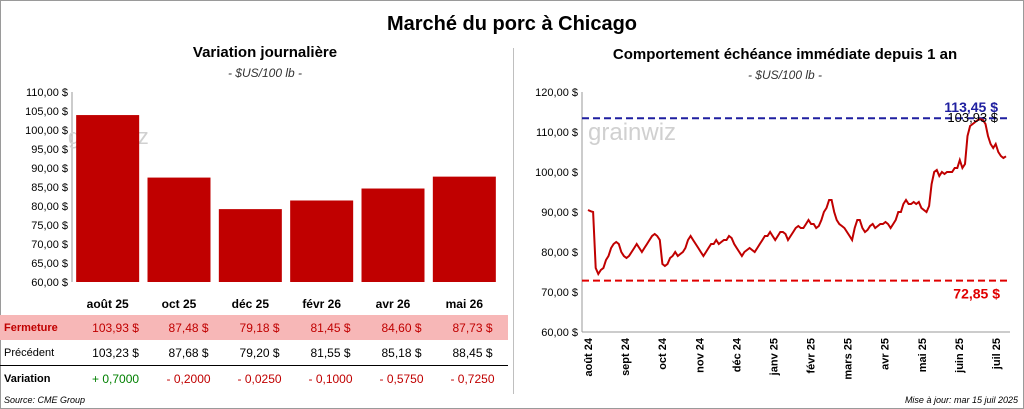 Image resolution: width=1024 pixels, height=409 pixels. What do you see at coordinates (785, 75) in the screenshot?
I see `right-chart-unit: - $US/100 lb -` at bounding box center [785, 75].